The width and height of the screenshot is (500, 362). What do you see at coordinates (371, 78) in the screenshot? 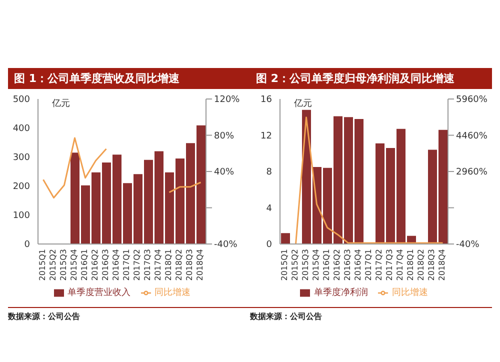
I see `chart-title: 图 2：公司单季度归母净利润及同比增速` at bounding box center [371, 78].